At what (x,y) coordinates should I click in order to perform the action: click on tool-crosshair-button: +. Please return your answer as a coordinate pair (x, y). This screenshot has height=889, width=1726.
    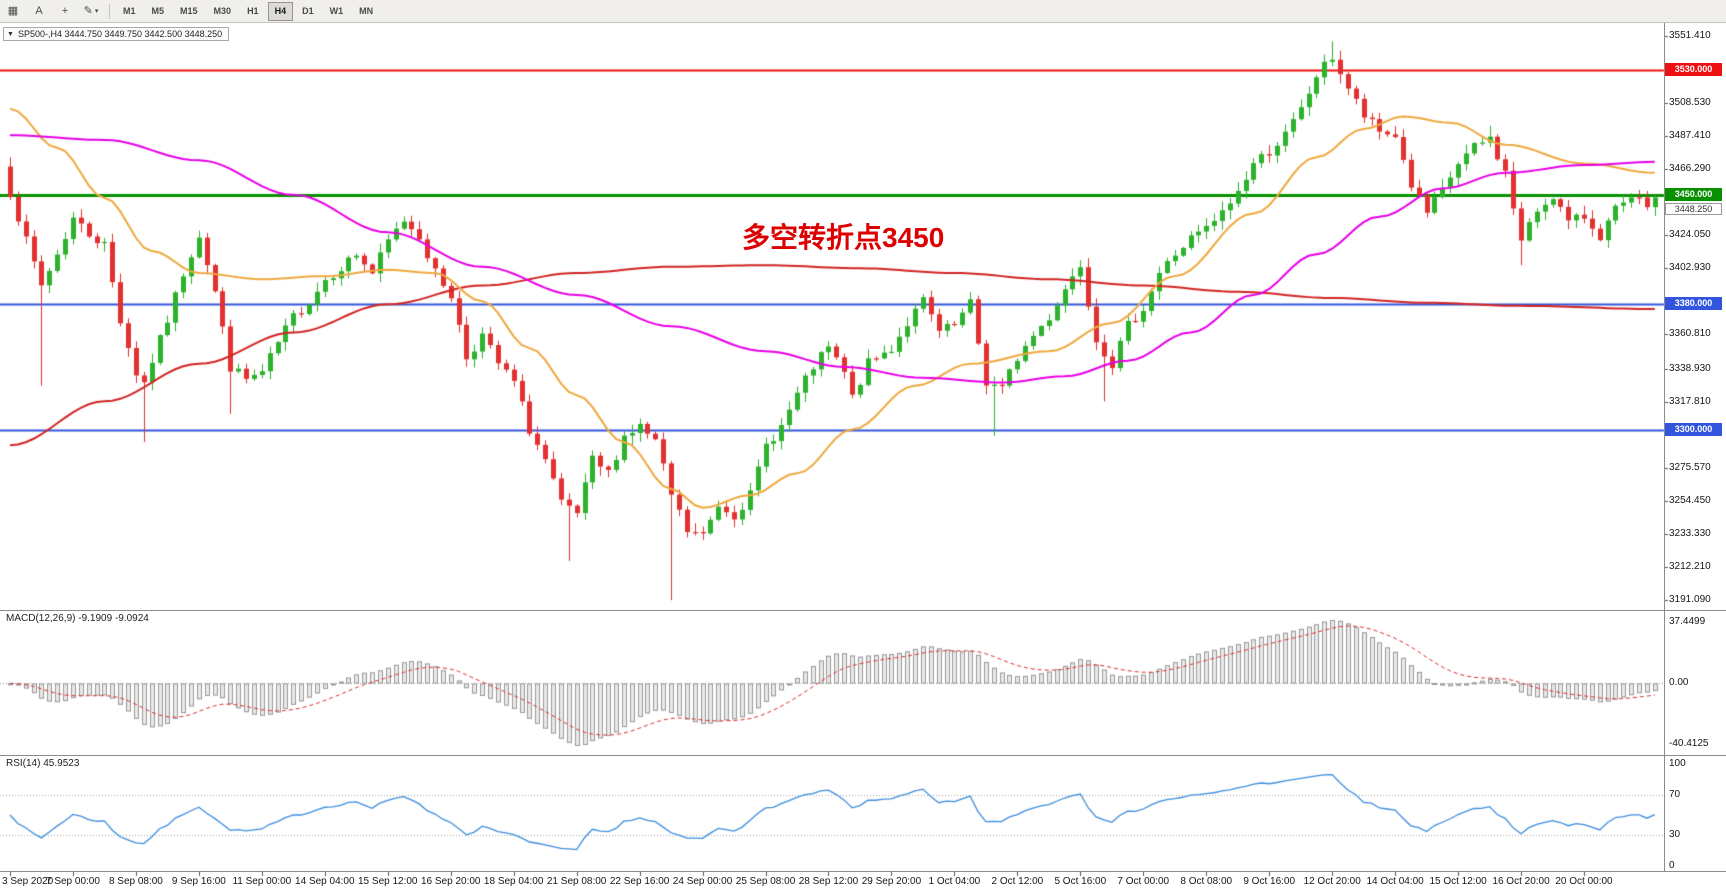
    Looking at the image, I should click on (65, 11).